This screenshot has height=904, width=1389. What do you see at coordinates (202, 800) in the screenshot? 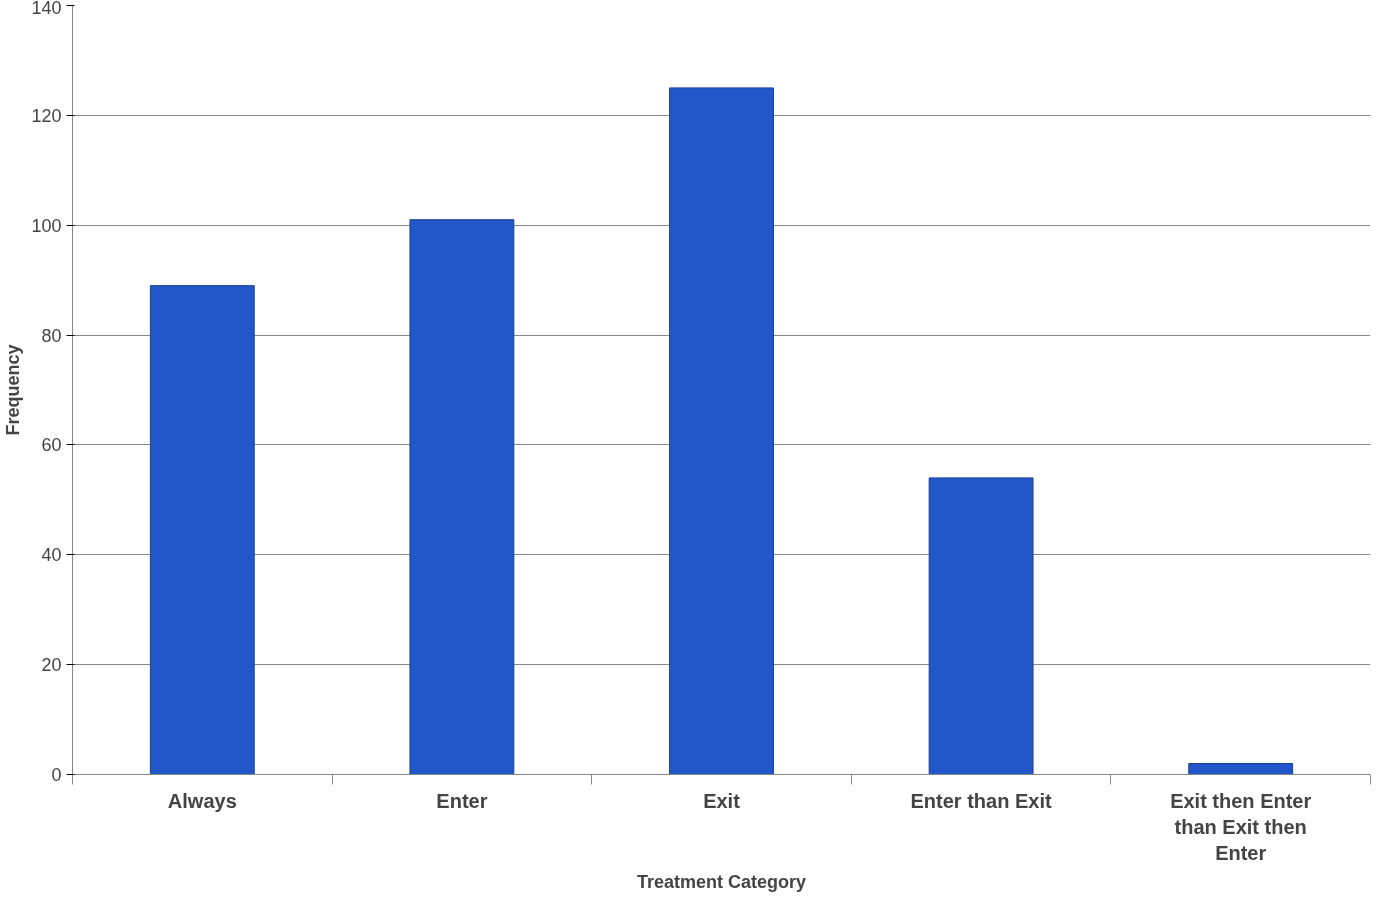
I see `x-tick-label: Always` at bounding box center [202, 800].